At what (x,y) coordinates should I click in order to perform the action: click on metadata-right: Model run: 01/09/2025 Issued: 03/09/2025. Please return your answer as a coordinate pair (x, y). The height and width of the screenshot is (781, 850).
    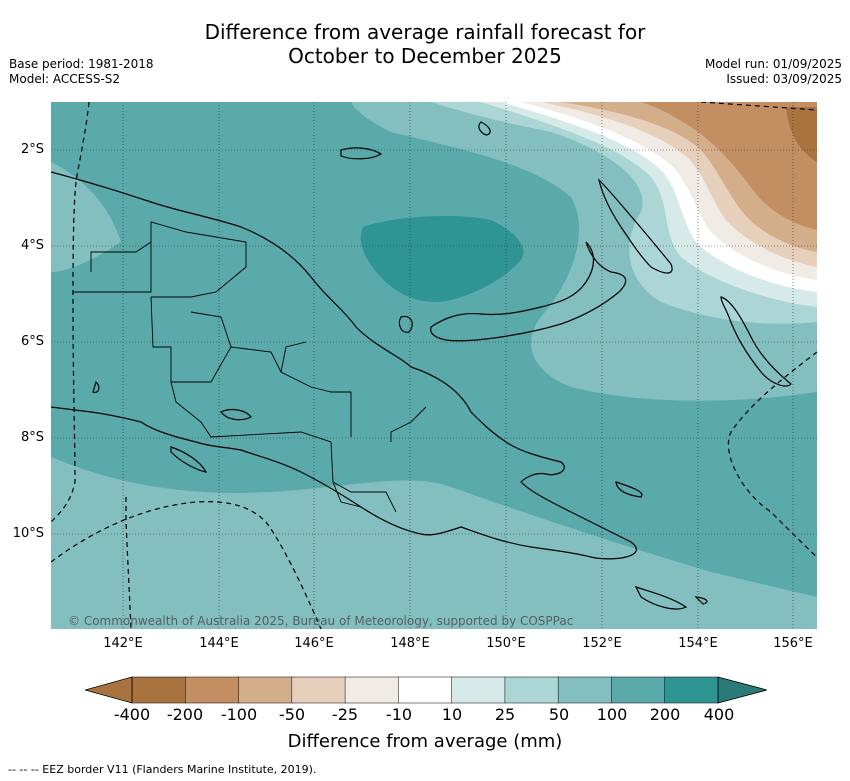
    Looking at the image, I should click on (773, 72).